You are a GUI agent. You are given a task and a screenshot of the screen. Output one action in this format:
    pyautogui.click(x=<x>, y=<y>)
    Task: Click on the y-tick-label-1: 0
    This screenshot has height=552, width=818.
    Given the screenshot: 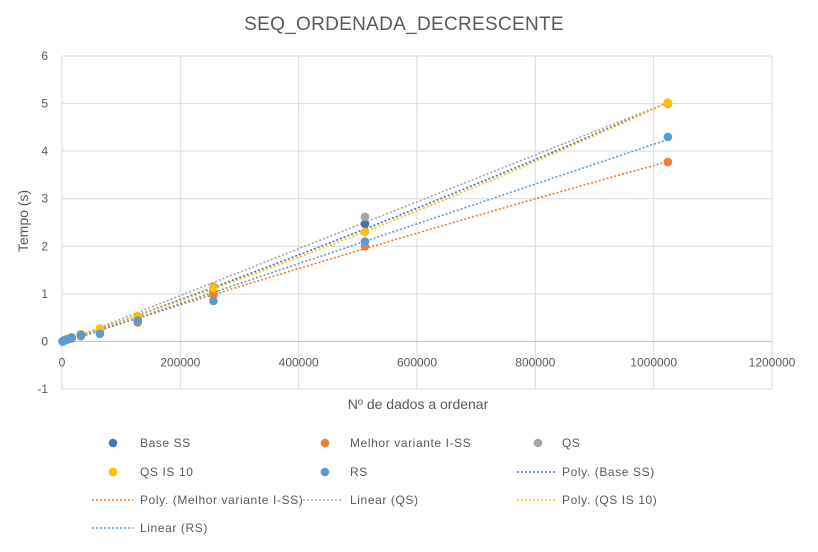 What is the action you would take?
    pyautogui.click(x=44, y=341)
    